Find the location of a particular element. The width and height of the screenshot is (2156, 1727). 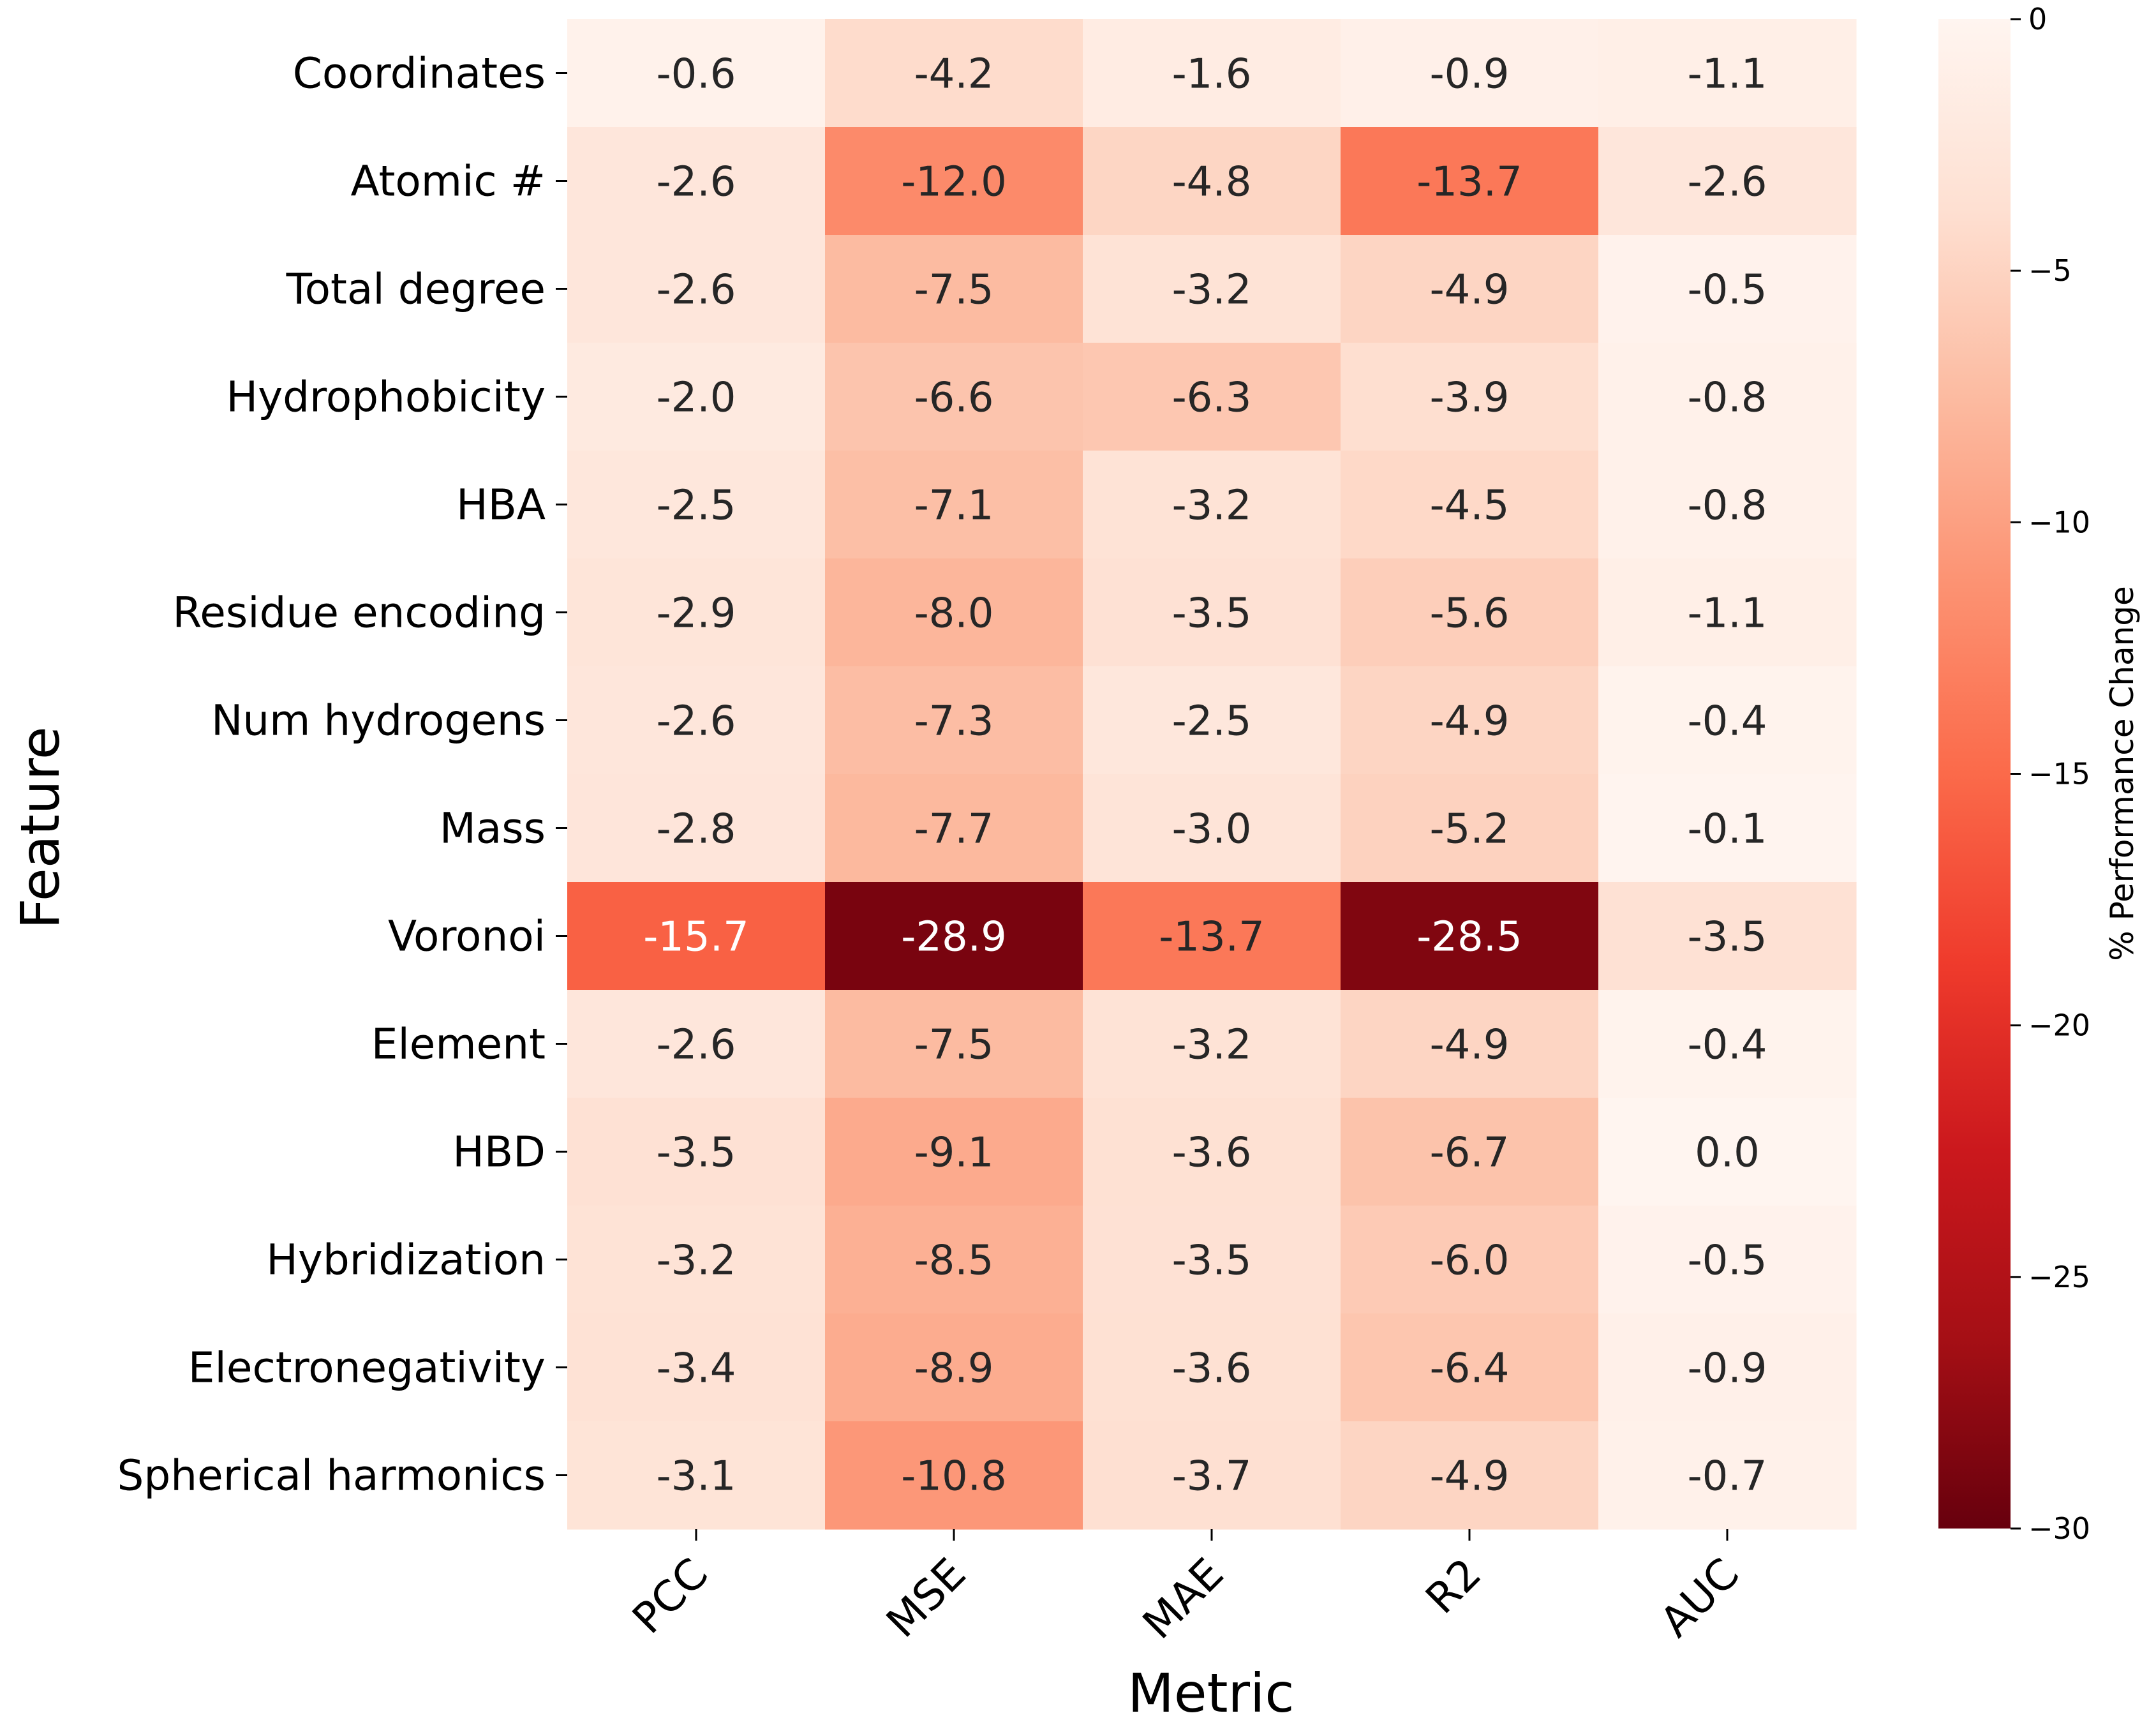

cell-value-label: -3.9 is located at coordinates (1470, 399).